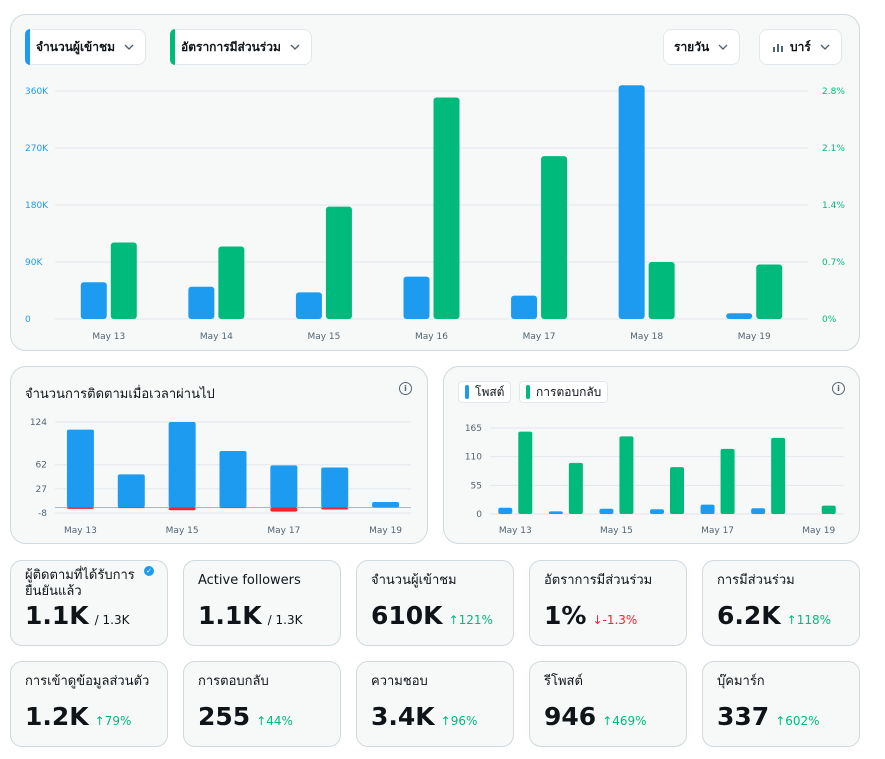 This screenshot has height=759, width=885. Describe the element at coordinates (38, 423) in the screenshot. I see `y-tick-label: 124` at that location.